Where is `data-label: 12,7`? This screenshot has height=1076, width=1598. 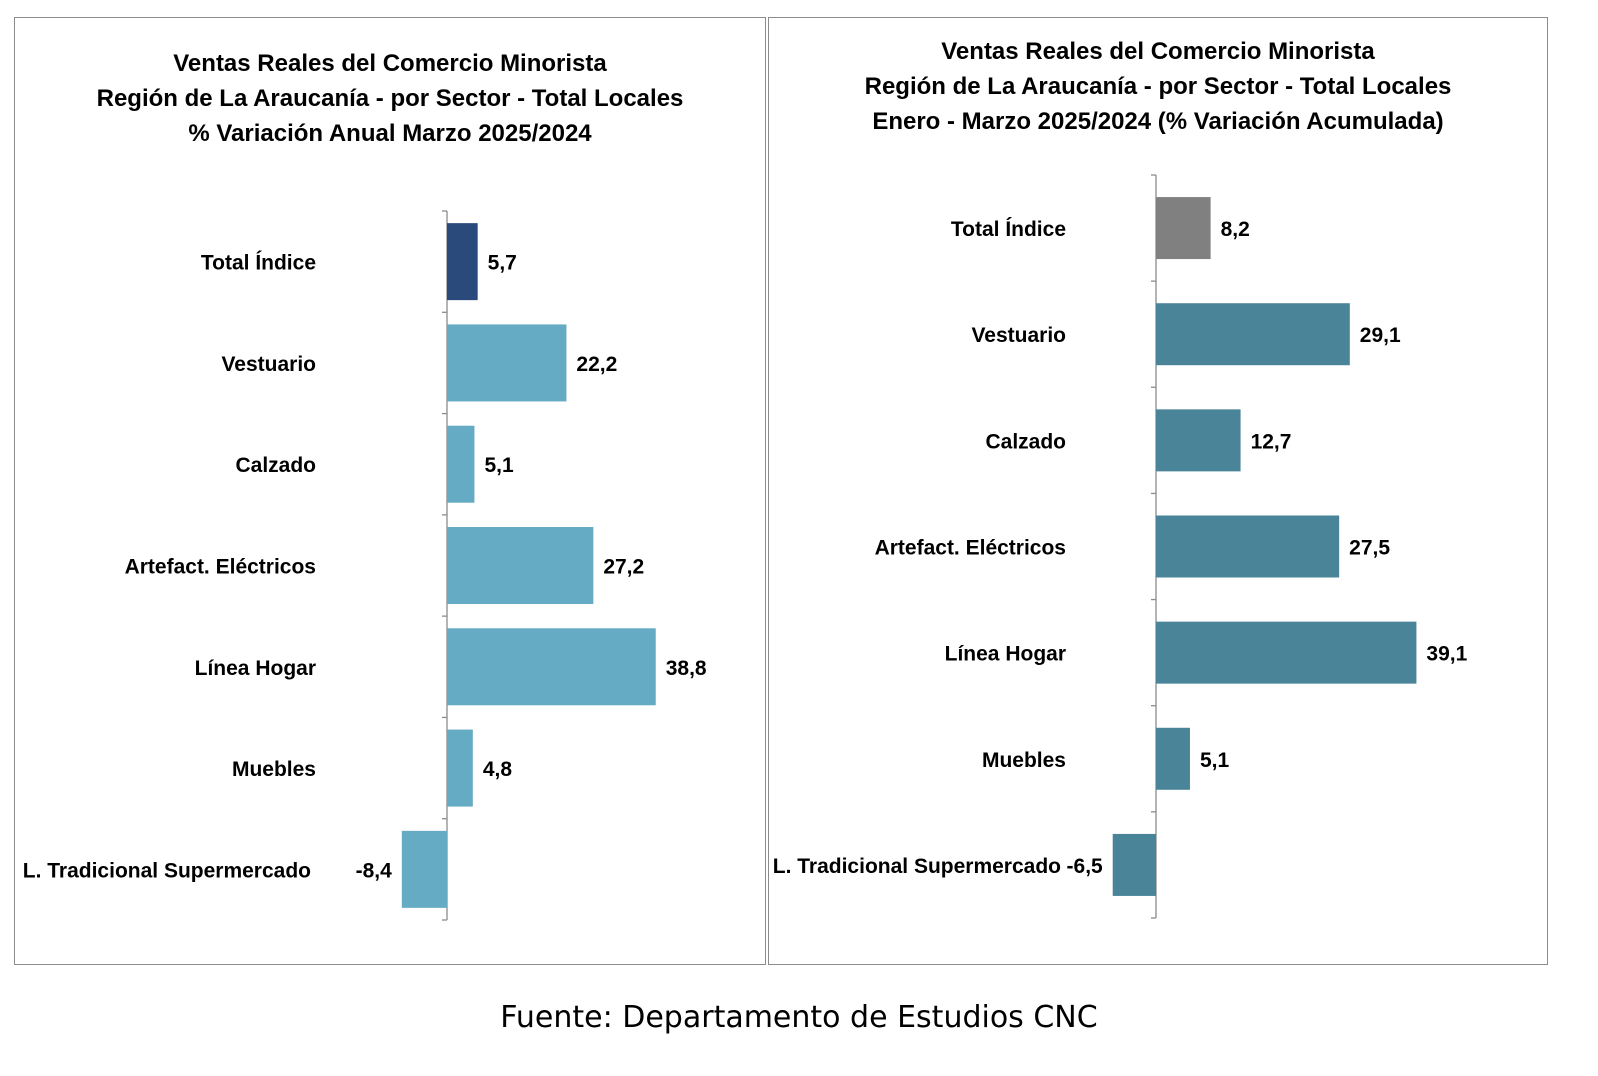 data-label: 12,7 is located at coordinates (1271, 441).